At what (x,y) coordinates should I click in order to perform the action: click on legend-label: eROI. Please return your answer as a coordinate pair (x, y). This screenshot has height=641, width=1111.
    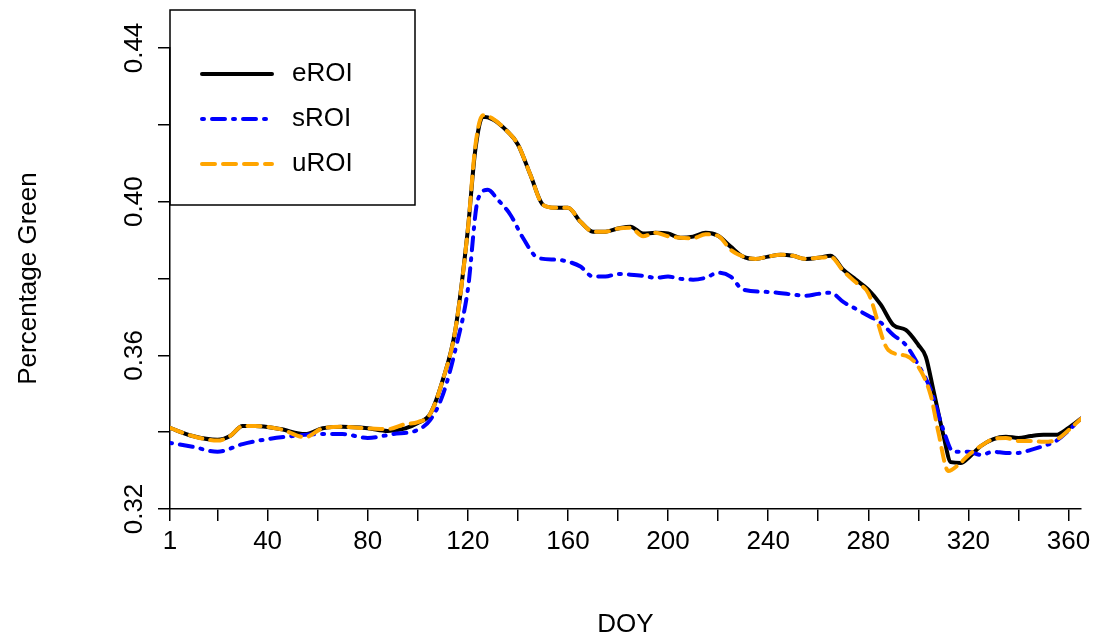
    Looking at the image, I should click on (322, 72).